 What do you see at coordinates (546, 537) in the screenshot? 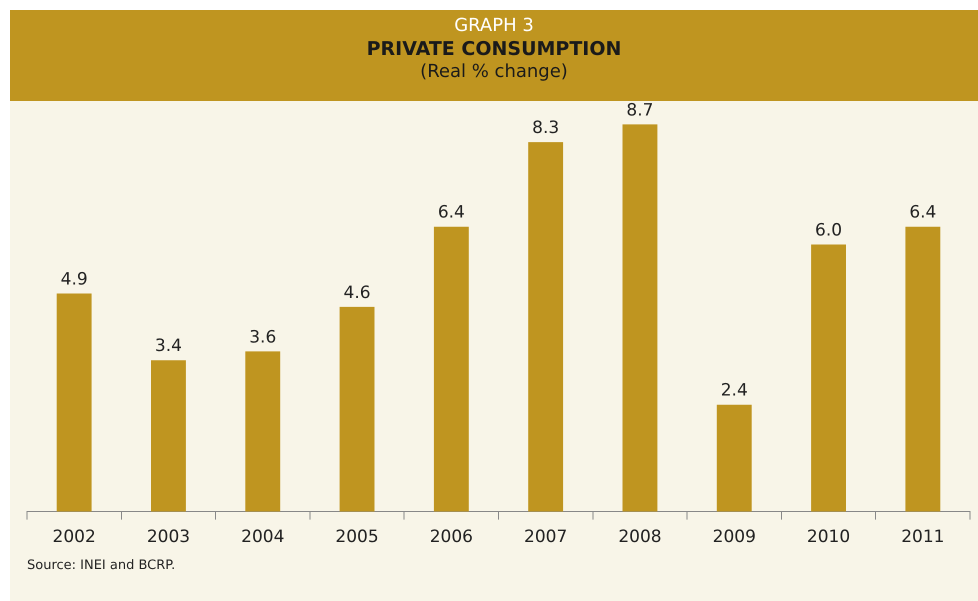
I see `x-tick-label: 2007` at bounding box center [546, 537].